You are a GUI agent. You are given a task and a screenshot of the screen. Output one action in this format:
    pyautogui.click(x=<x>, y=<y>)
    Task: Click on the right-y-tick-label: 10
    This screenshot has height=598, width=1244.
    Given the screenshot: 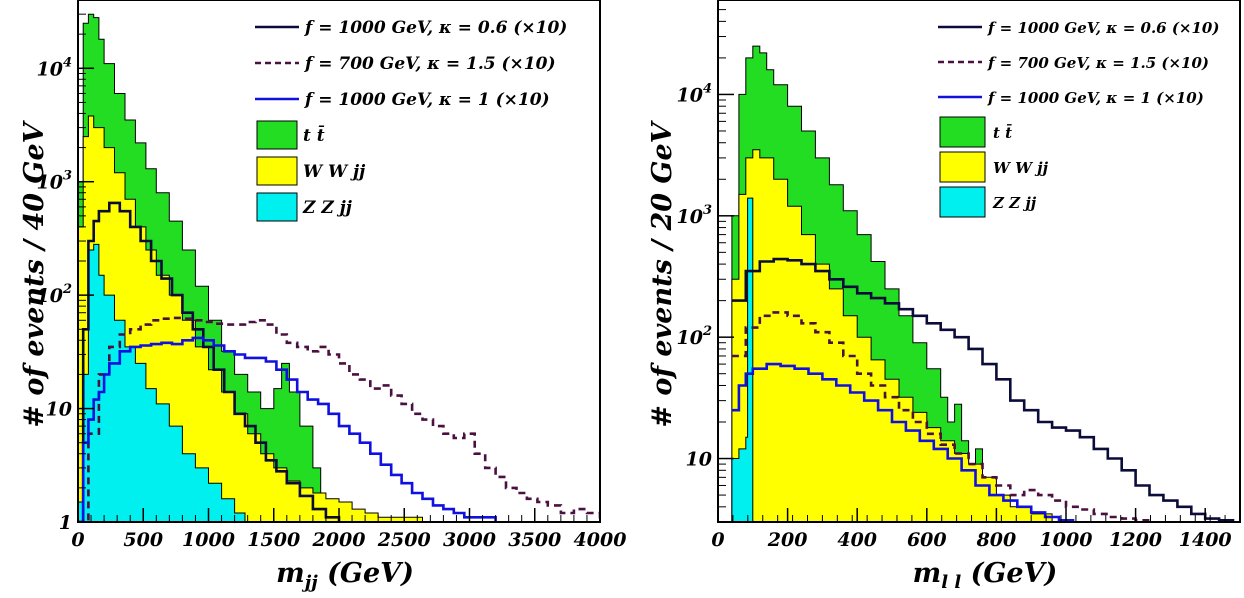 What is the action you would take?
    pyautogui.click(x=699, y=460)
    